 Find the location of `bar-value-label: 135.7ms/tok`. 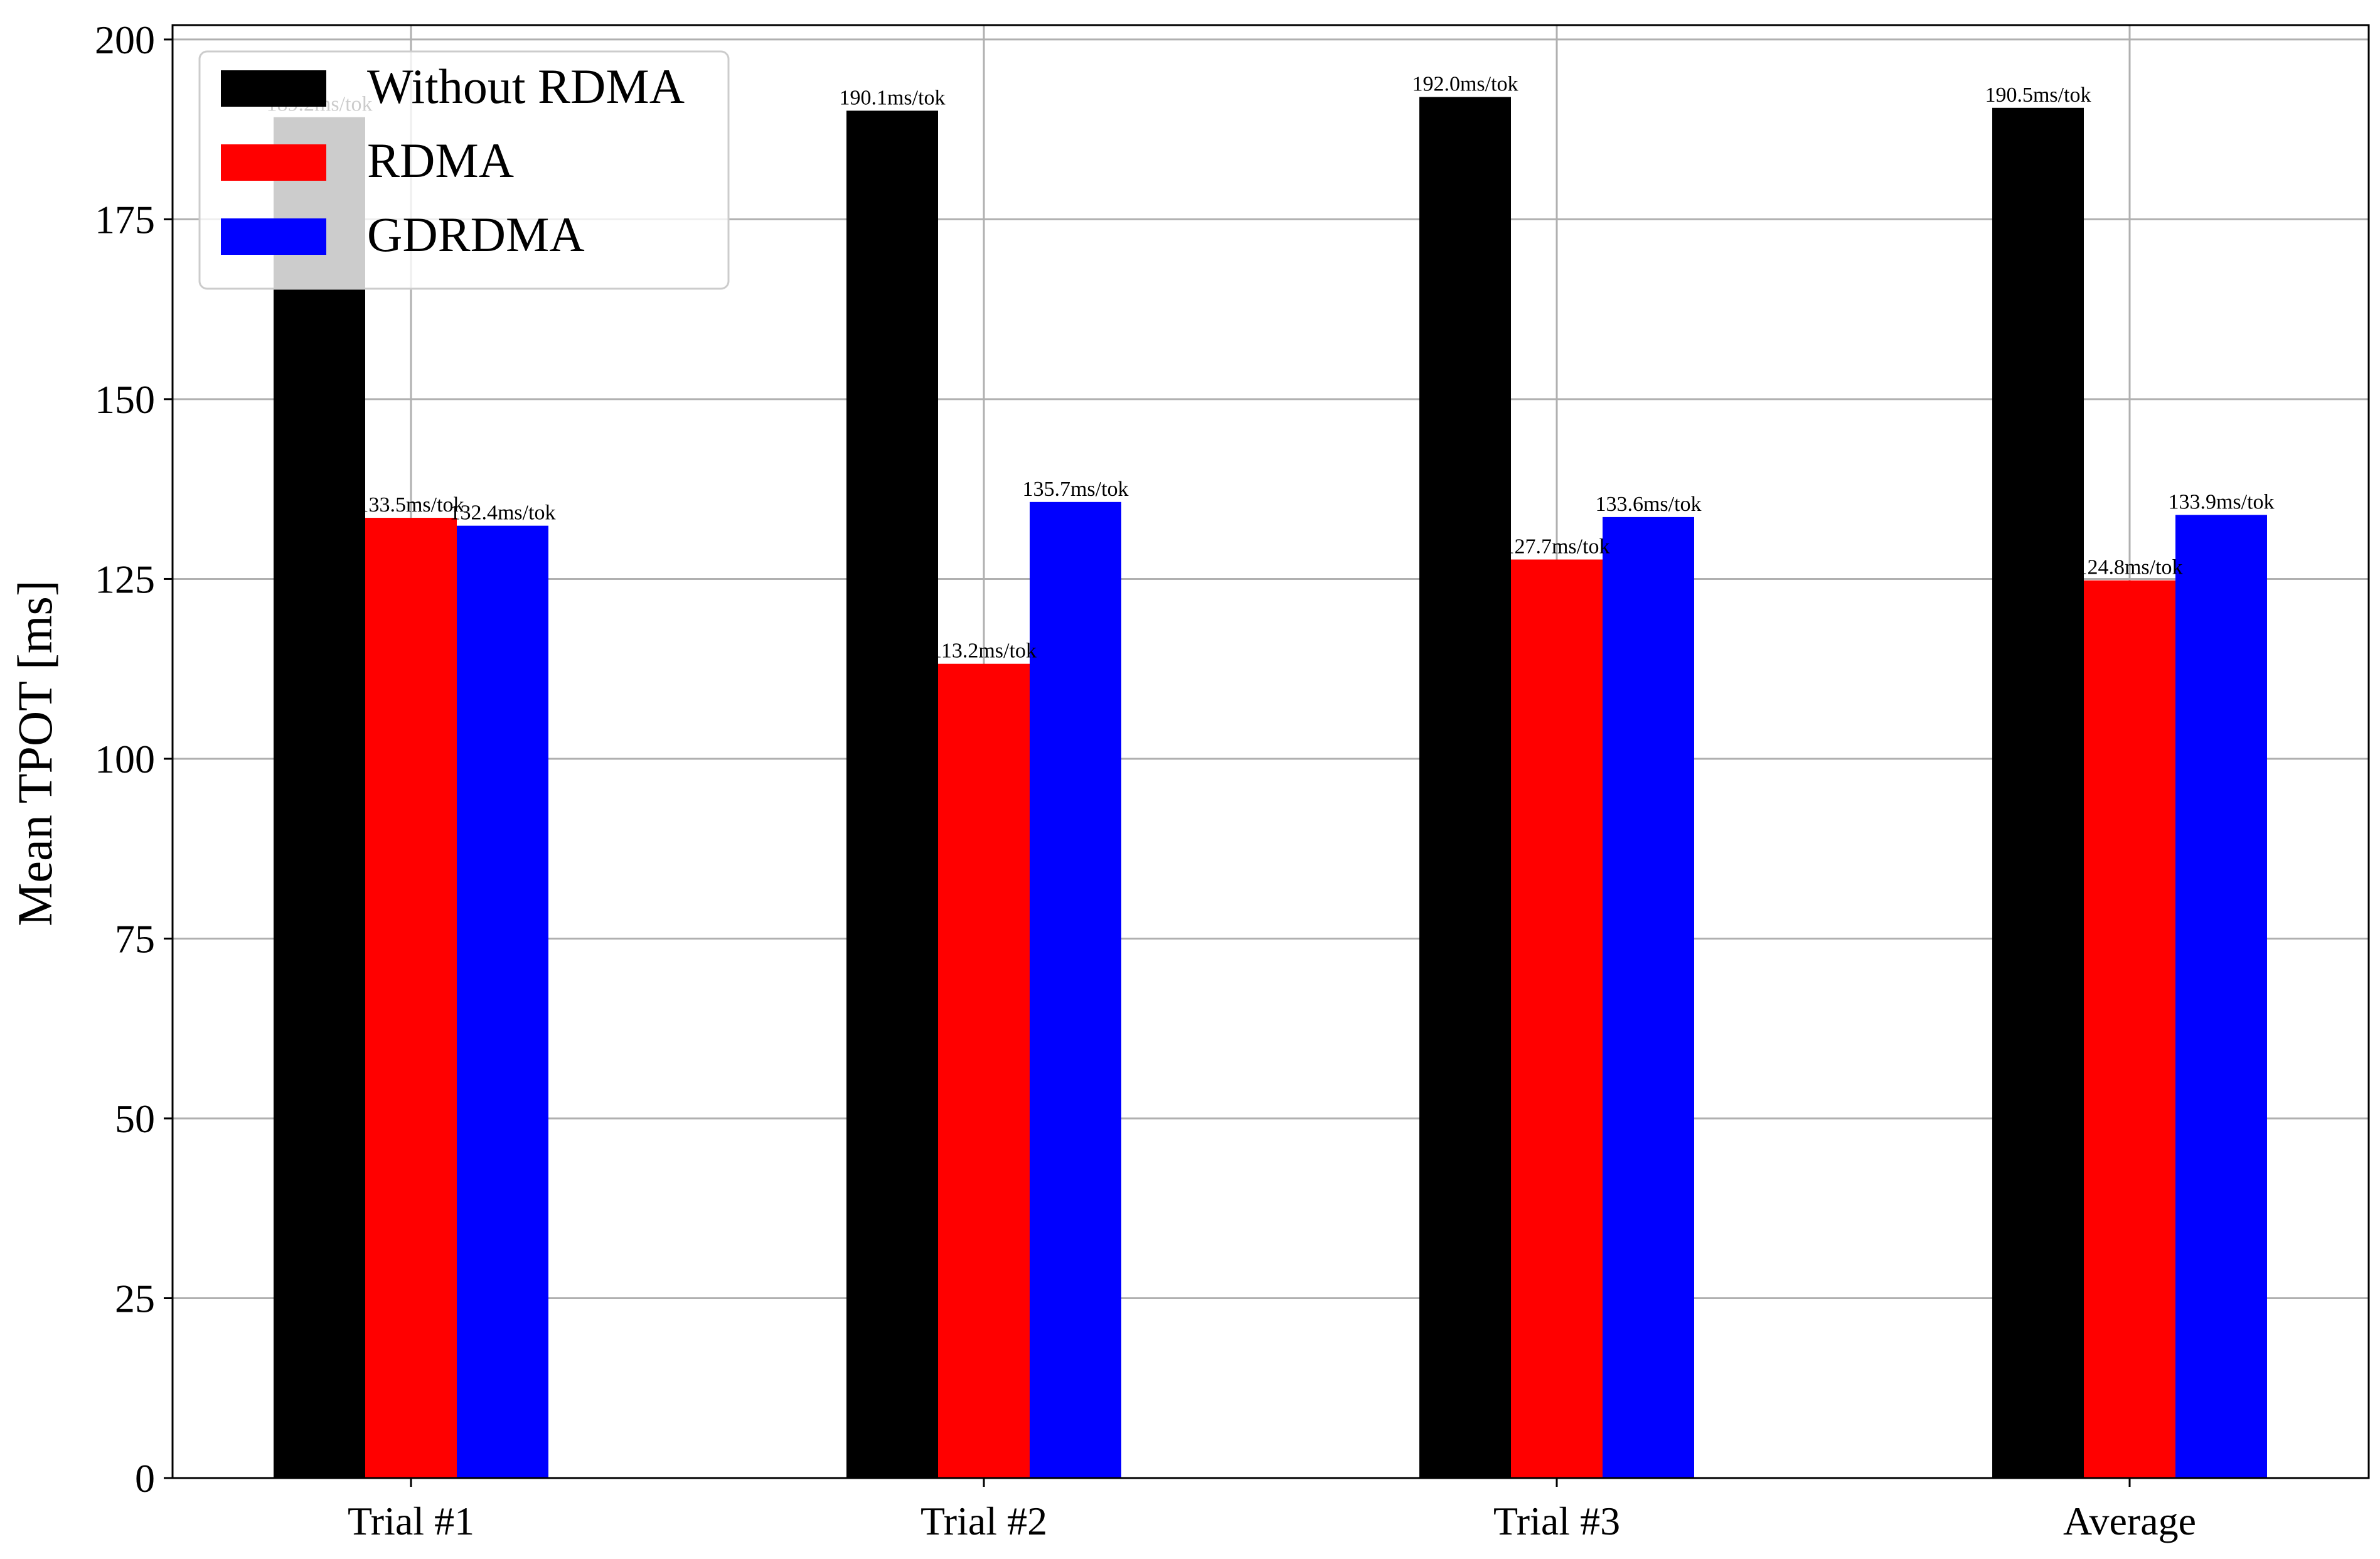

bar-value-label: 135.7ms/tok is located at coordinates (1075, 490).